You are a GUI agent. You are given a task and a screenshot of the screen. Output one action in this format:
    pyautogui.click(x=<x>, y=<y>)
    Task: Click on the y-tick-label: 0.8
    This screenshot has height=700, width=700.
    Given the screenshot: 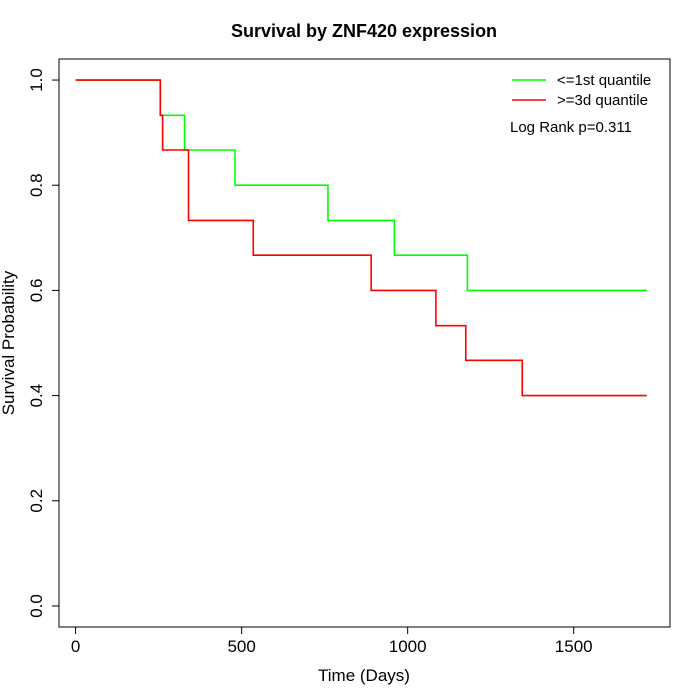 What is the action you would take?
    pyautogui.click(x=36, y=185)
    